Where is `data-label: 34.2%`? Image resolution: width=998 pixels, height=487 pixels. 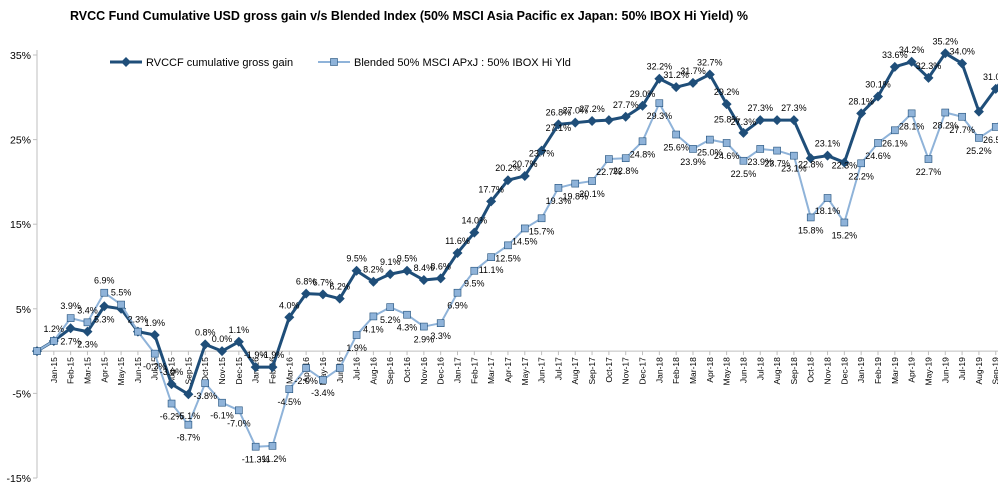 data-label: 34.2% is located at coordinates (912, 50).